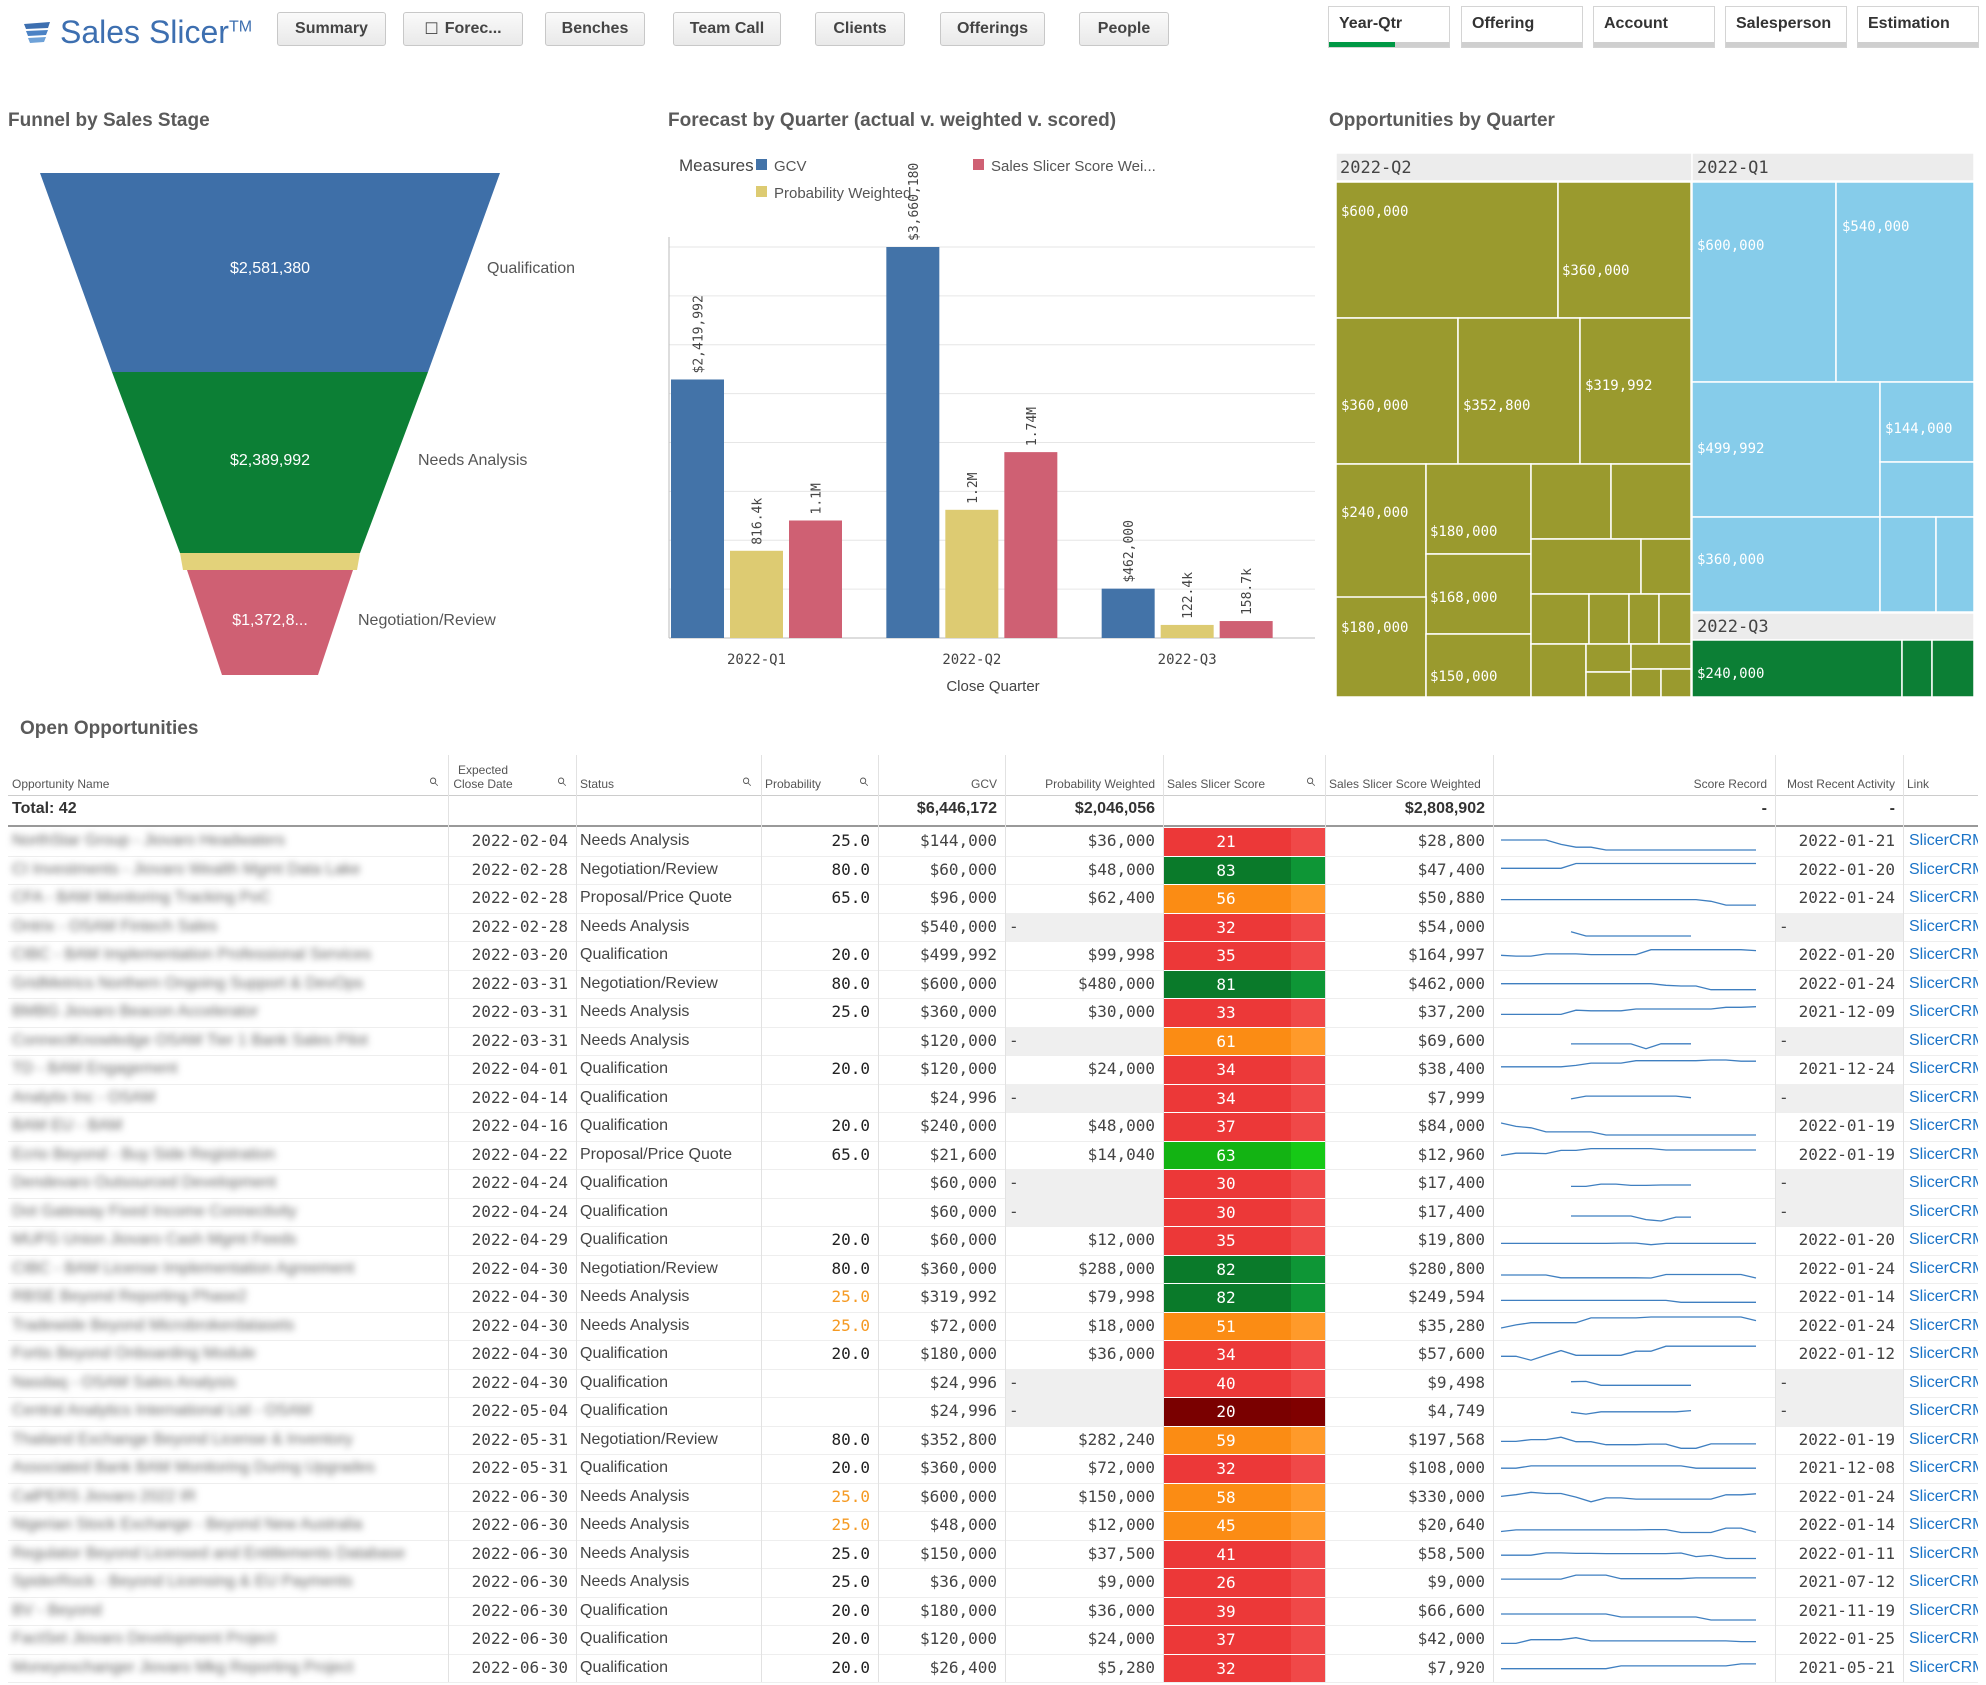  What do you see at coordinates (992, 29) in the screenshot?
I see `nav-button-offerings: Offerings` at bounding box center [992, 29].